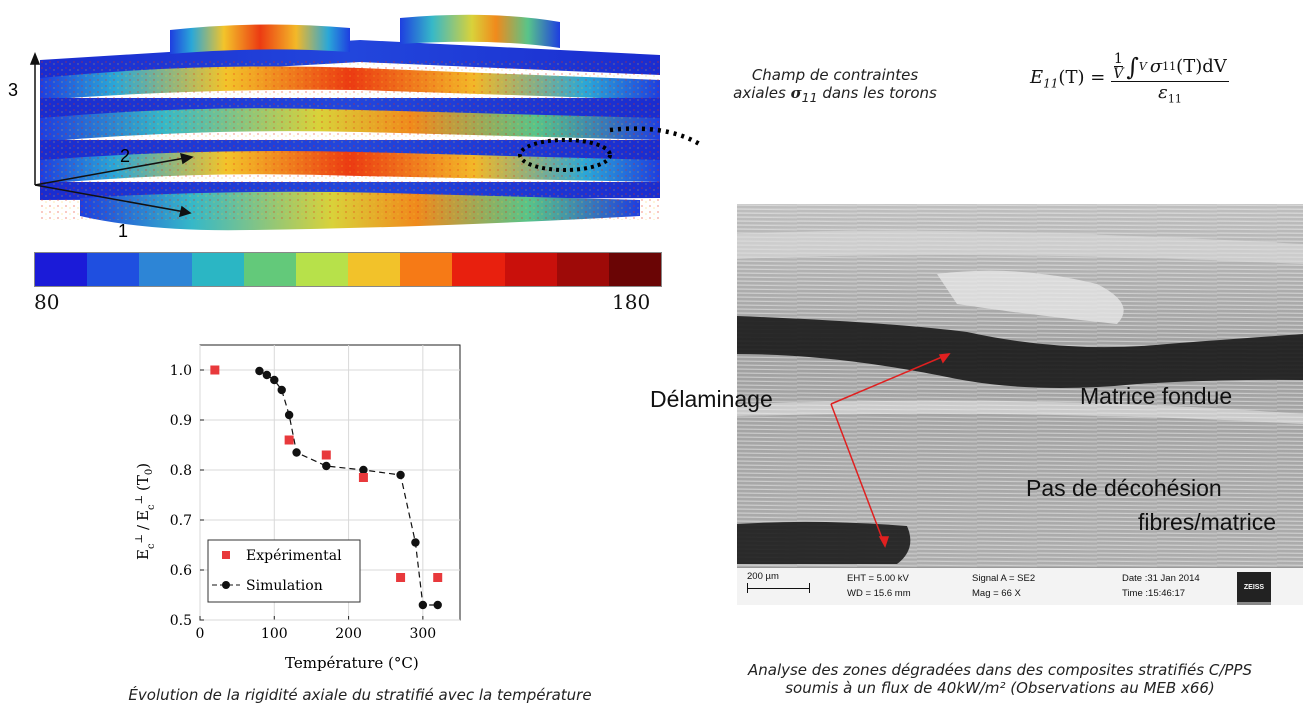  Describe the element at coordinates (350, 122) in the screenshot. I see `woven-layers` at that location.